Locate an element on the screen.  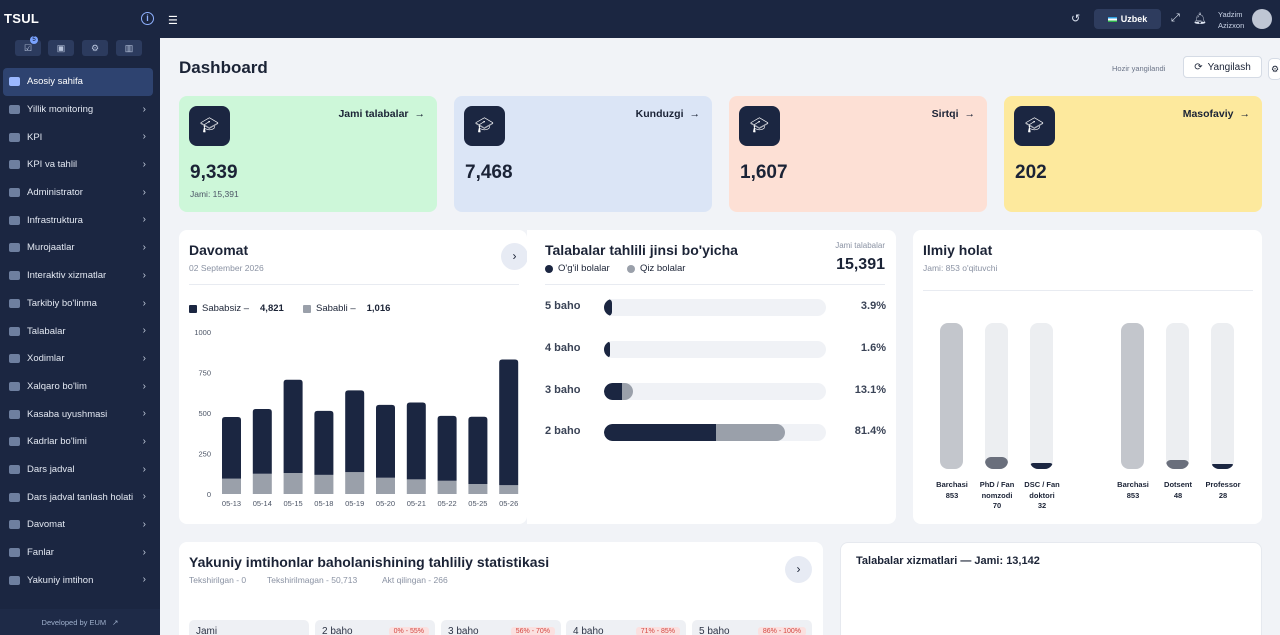
stat-card-title: Jami talabalar → is located at coordinates (381, 114).